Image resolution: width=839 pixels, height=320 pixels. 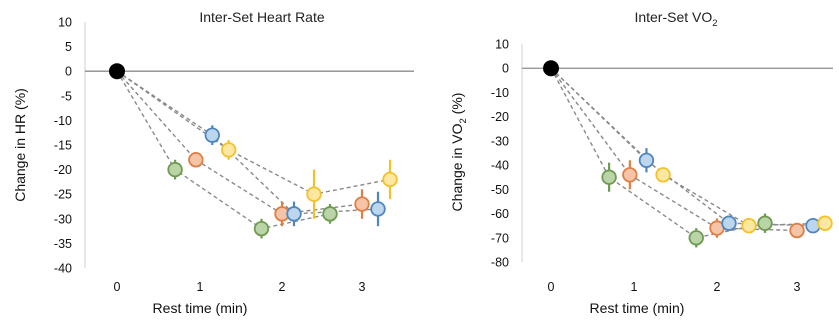 I want to click on hr-x-axis-label: Rest time (min), so click(x=200, y=308).